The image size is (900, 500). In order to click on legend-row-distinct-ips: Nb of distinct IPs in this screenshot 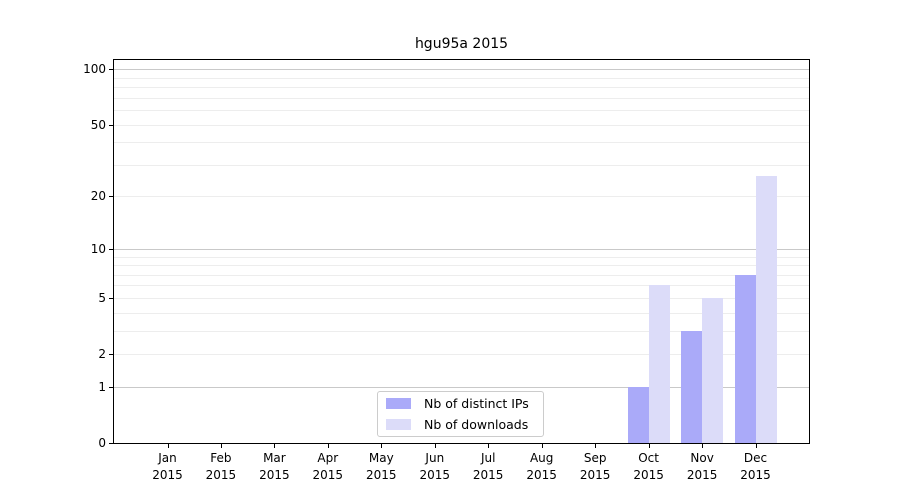, I will do `click(460, 403)`.